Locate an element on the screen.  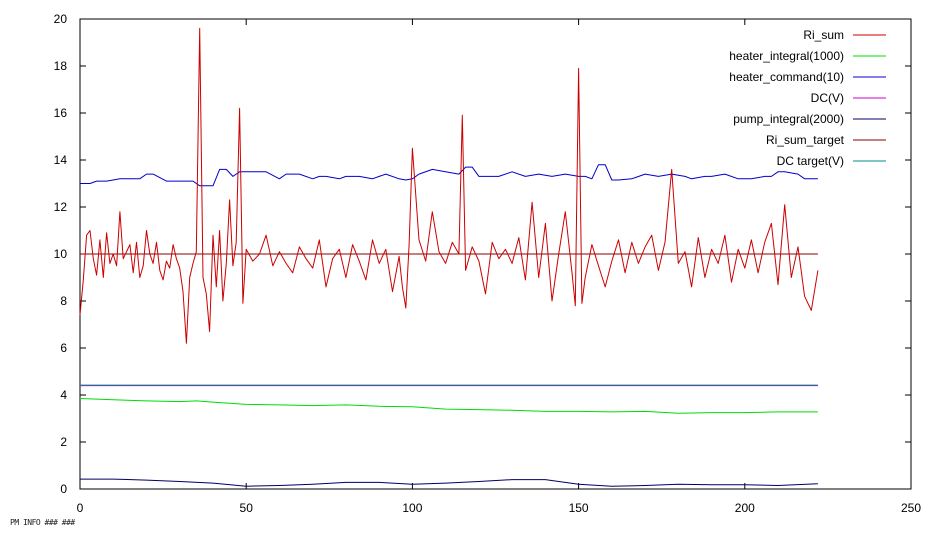
legend-label: Ri_sum is located at coordinates (823, 35).